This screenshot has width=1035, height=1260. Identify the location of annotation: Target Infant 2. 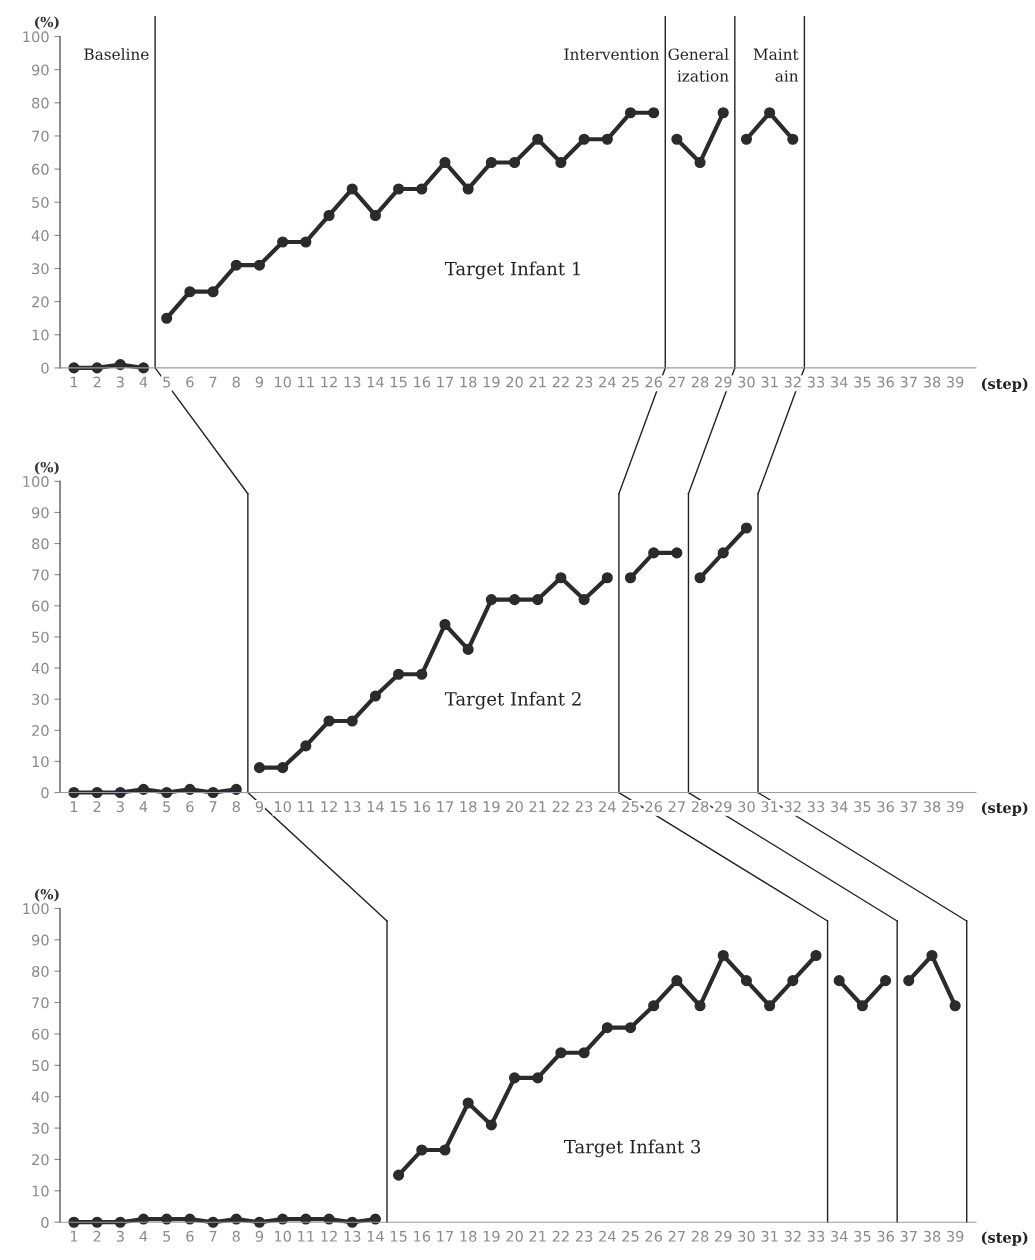
(512, 700).